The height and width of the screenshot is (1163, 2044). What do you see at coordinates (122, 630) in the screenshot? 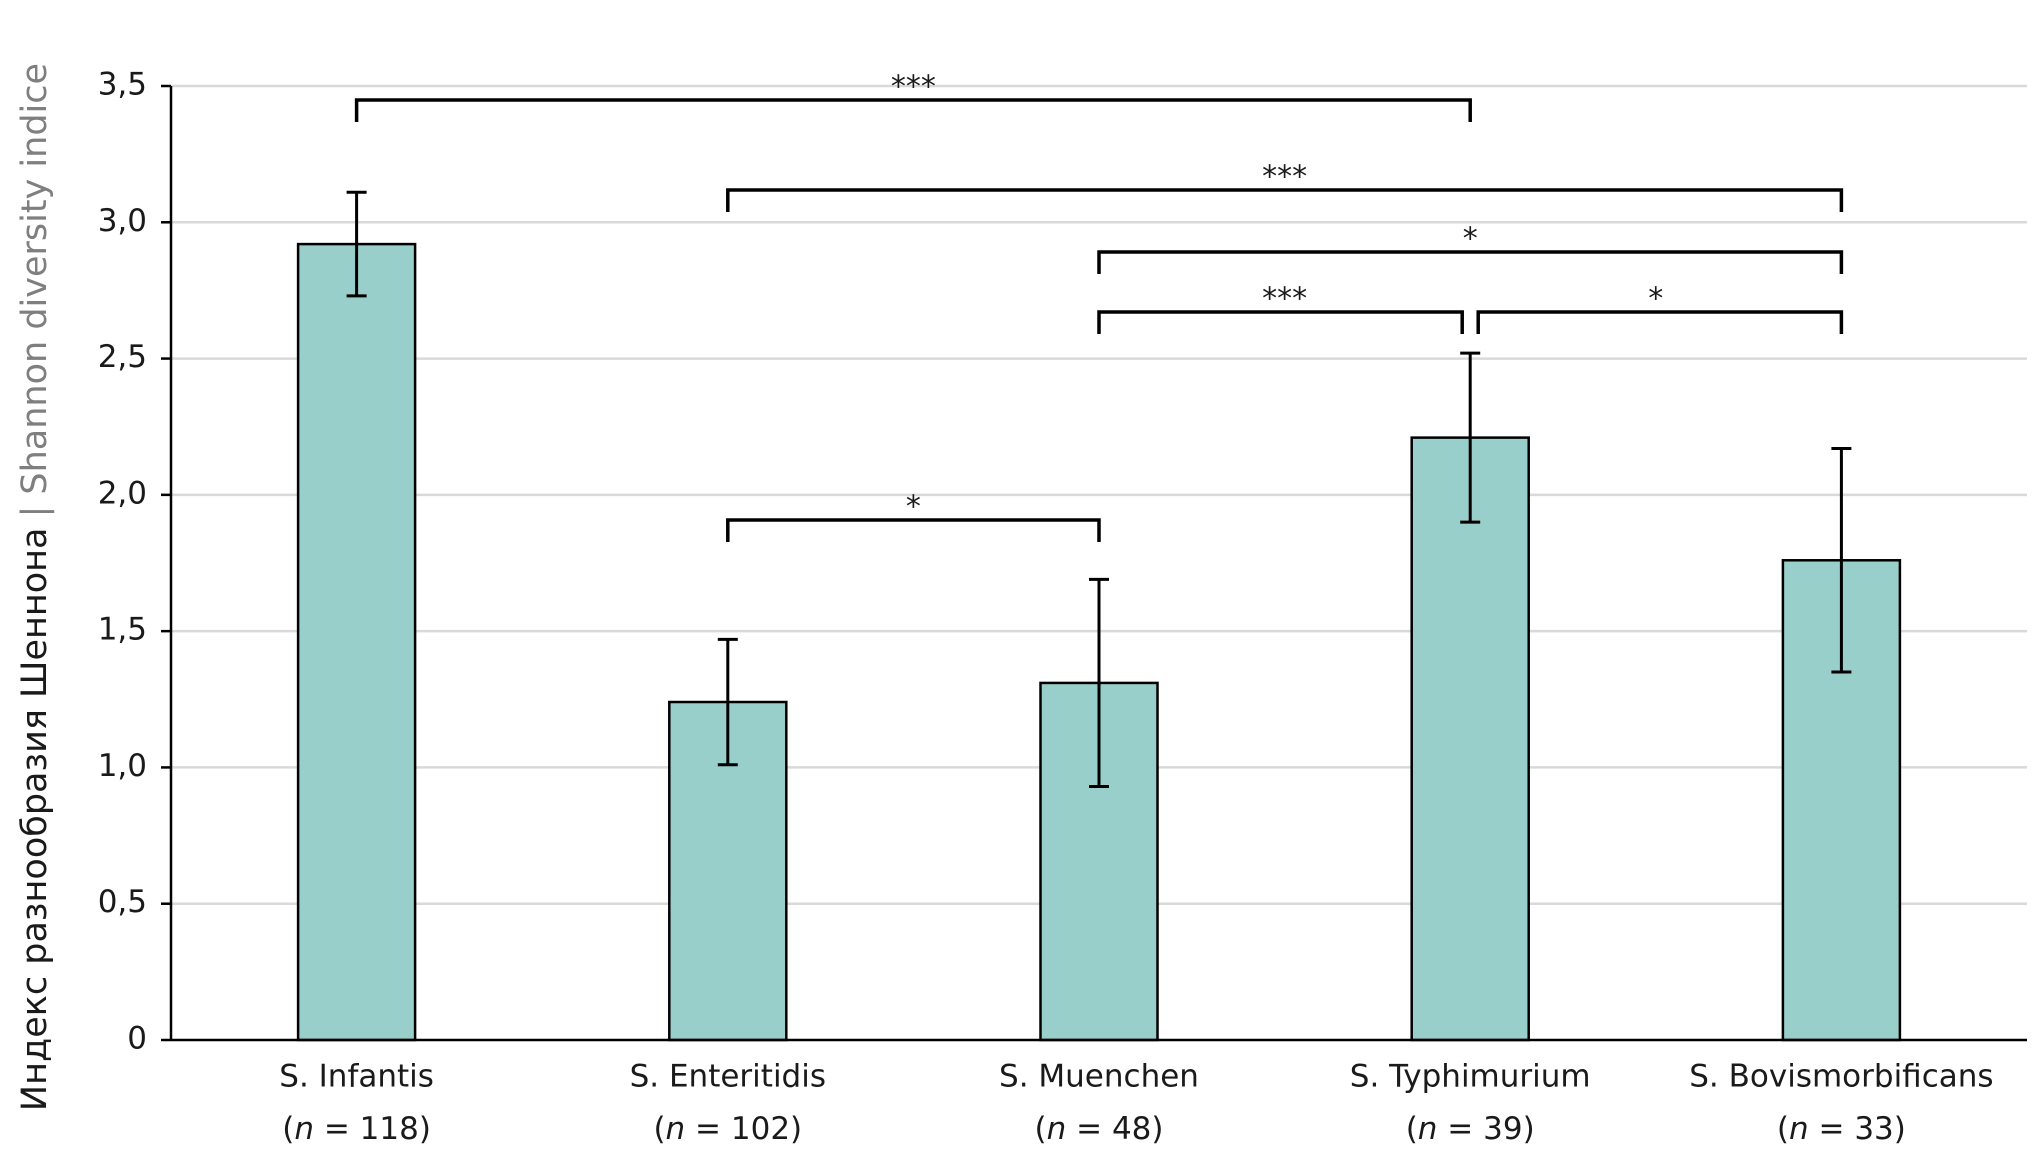
I see `y-tick-label: 1,5` at bounding box center [122, 630].